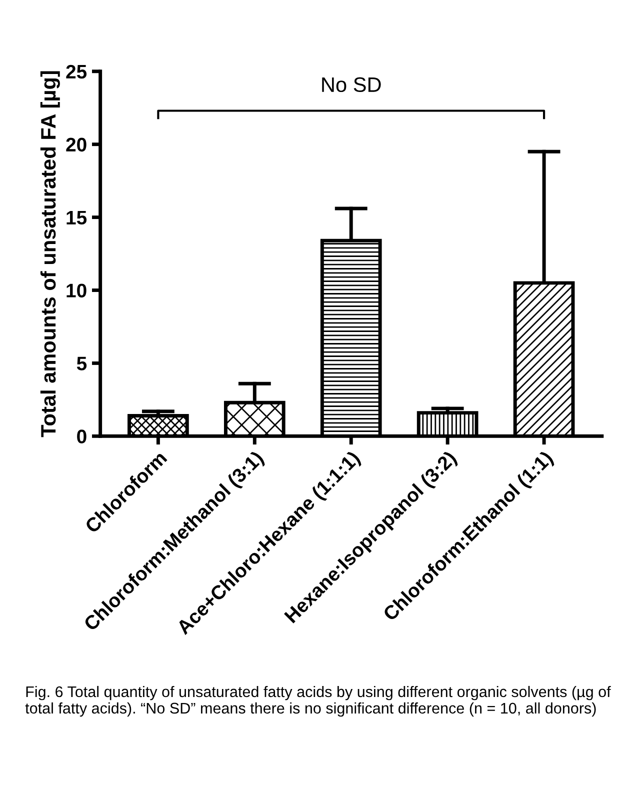 Image resolution: width=627 pixels, height=793 pixels. I want to click on y-tick-label: 0, so click(81, 437).